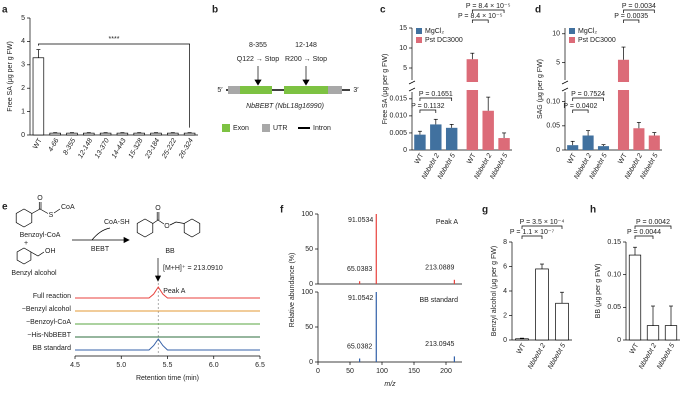  Describe the element at coordinates (51, 215) in the screenshot. I see `atom: S` at that location.